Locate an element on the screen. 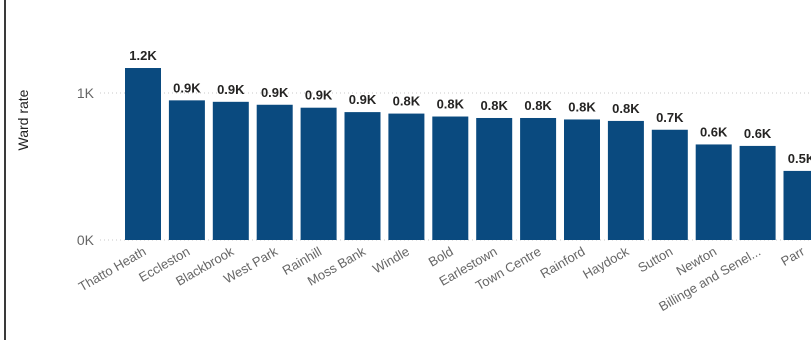  data-label: 0.7K is located at coordinates (670, 117).